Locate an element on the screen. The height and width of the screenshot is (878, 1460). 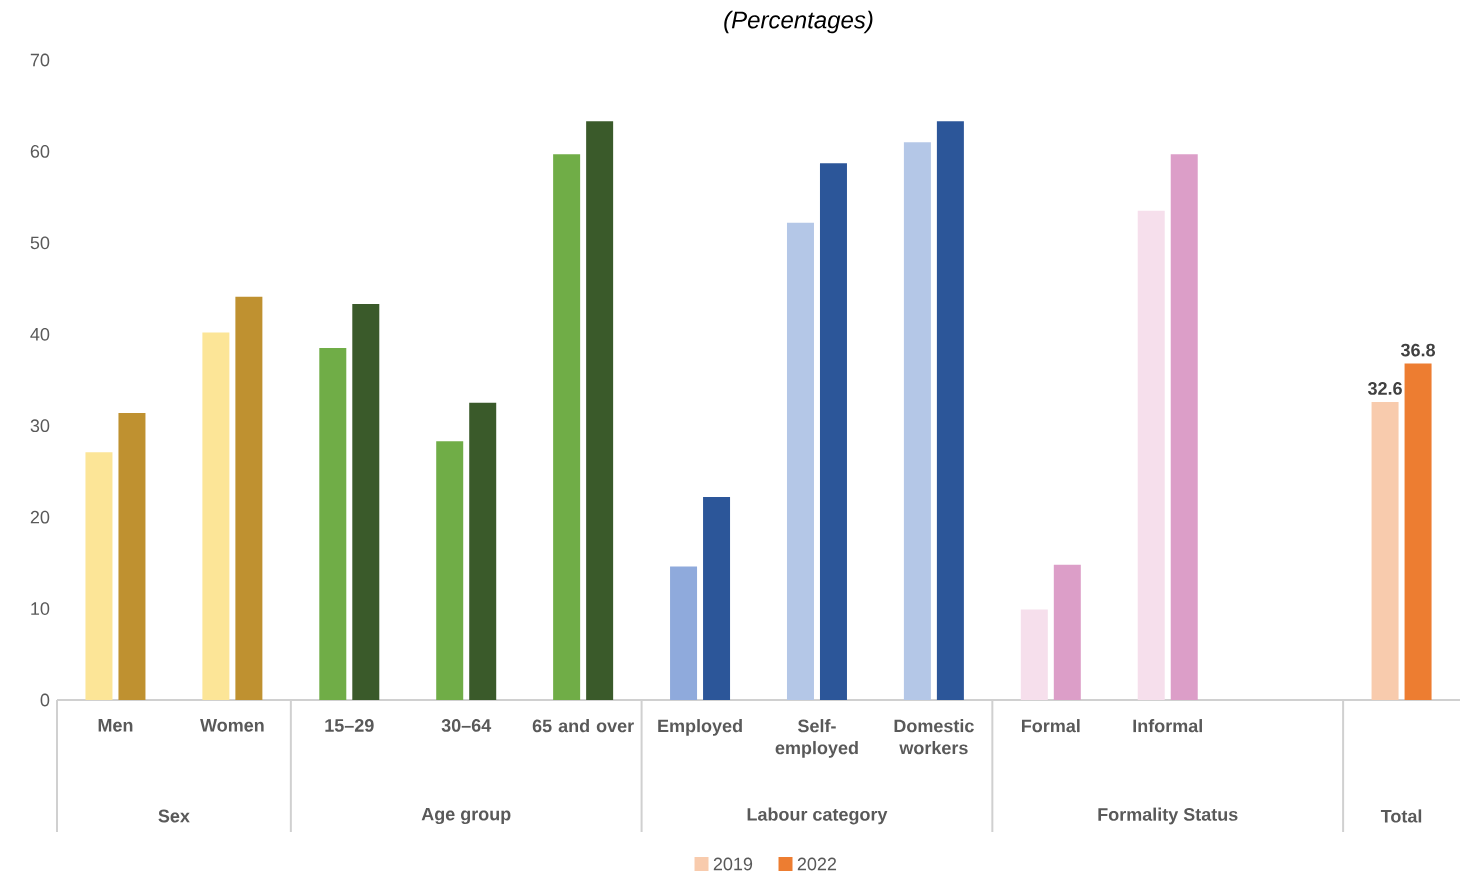
x-tick-label: Formal is located at coordinates (1050, 726).